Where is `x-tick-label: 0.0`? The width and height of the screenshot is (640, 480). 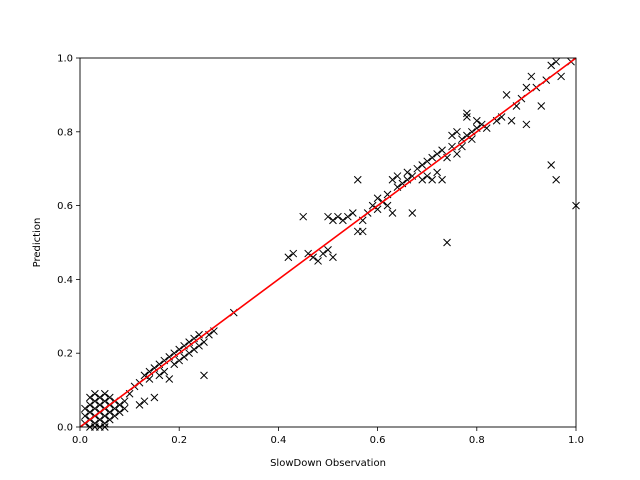 x-tick-label: 0.0 is located at coordinates (80, 440).